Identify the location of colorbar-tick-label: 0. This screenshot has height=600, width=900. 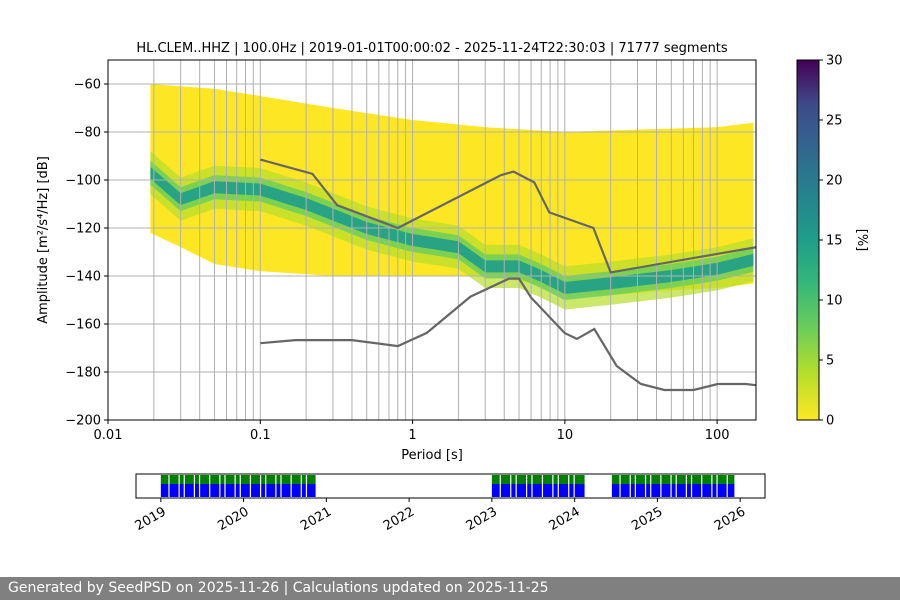
(830, 421).